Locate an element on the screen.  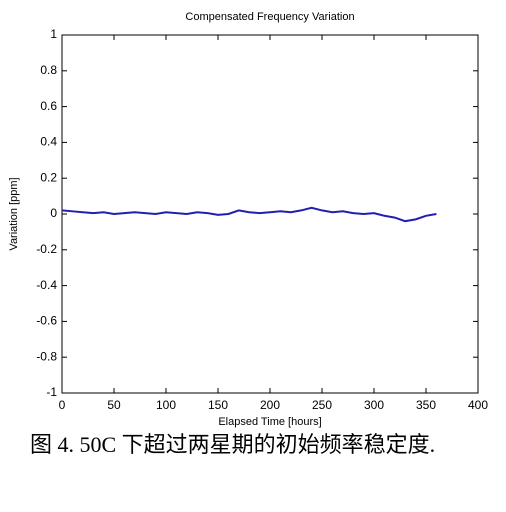
chart-title: Compensated Frequency Variation is located at coordinates (269, 17).